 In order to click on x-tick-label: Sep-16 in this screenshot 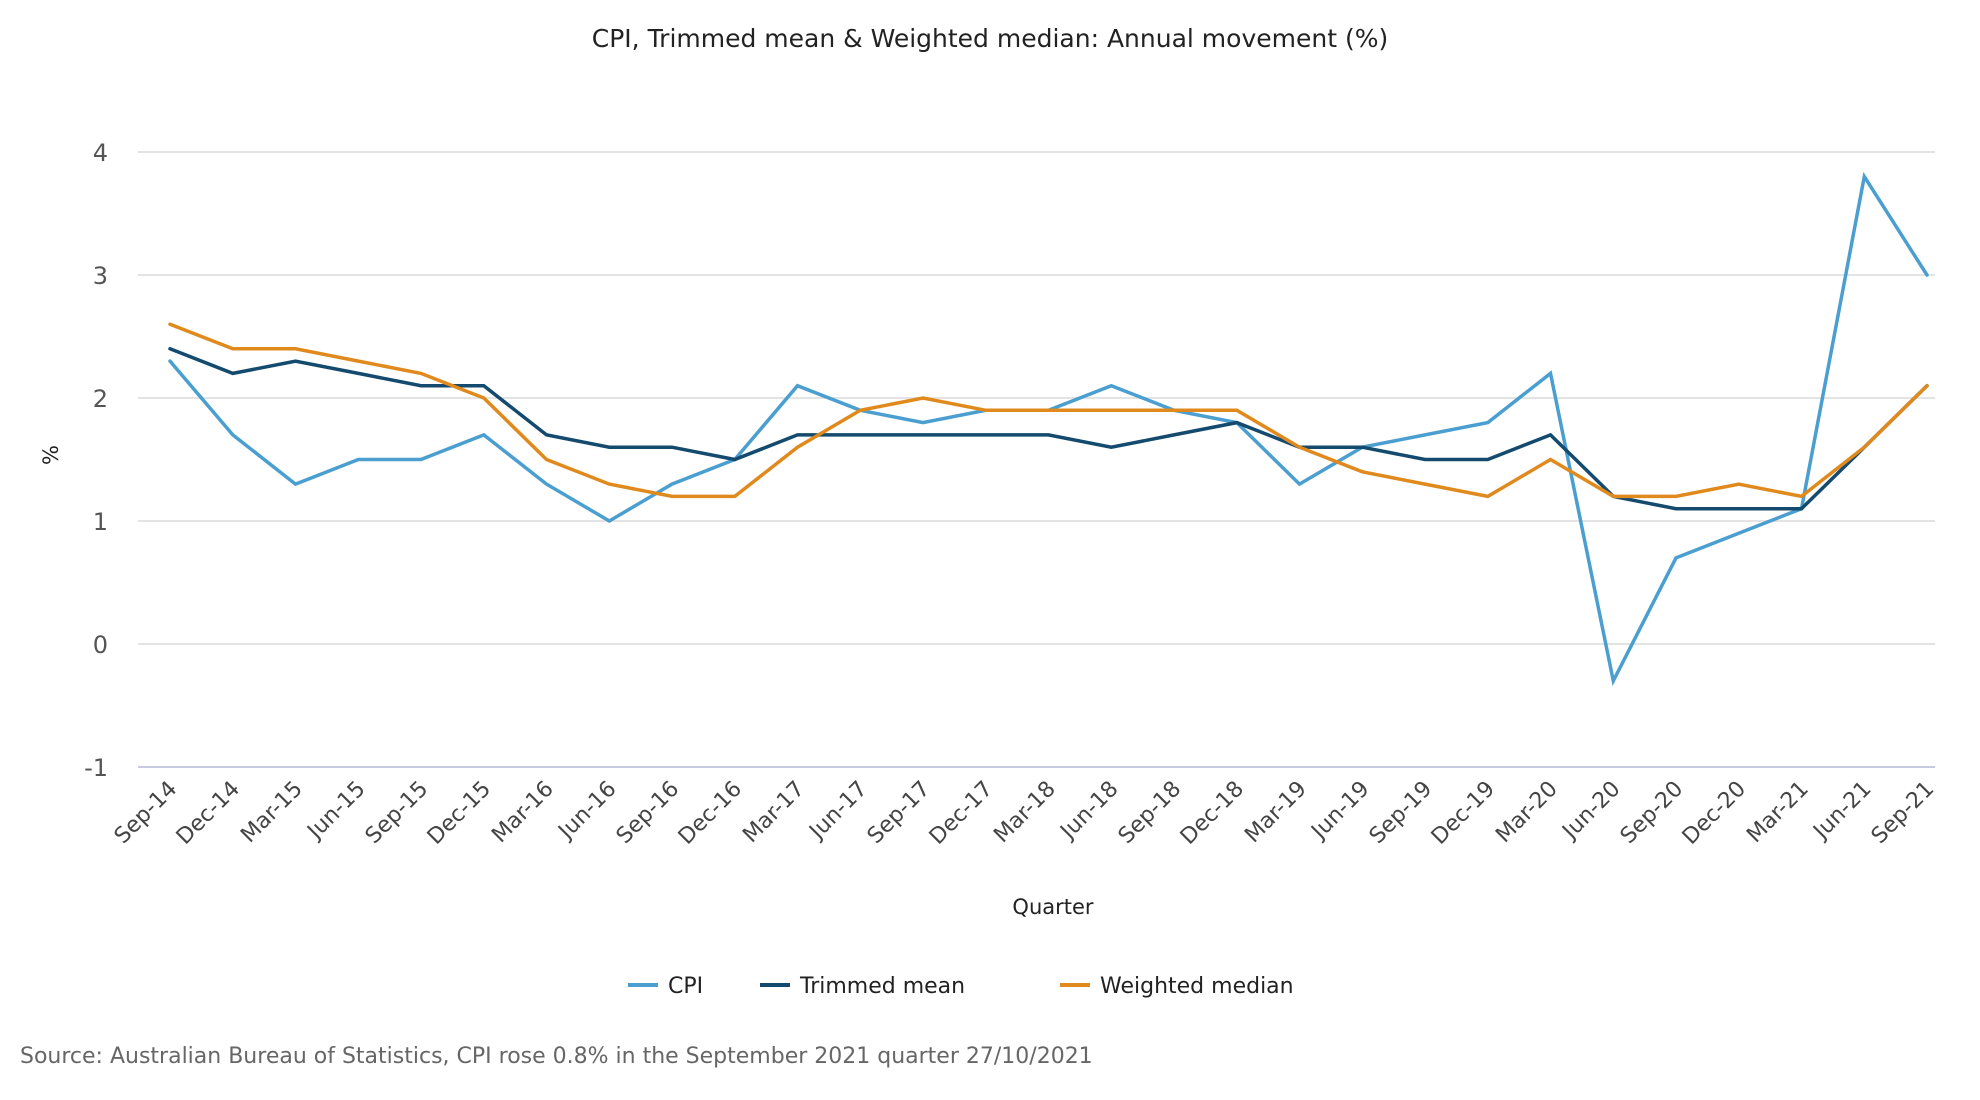, I will do `click(648, 813)`.